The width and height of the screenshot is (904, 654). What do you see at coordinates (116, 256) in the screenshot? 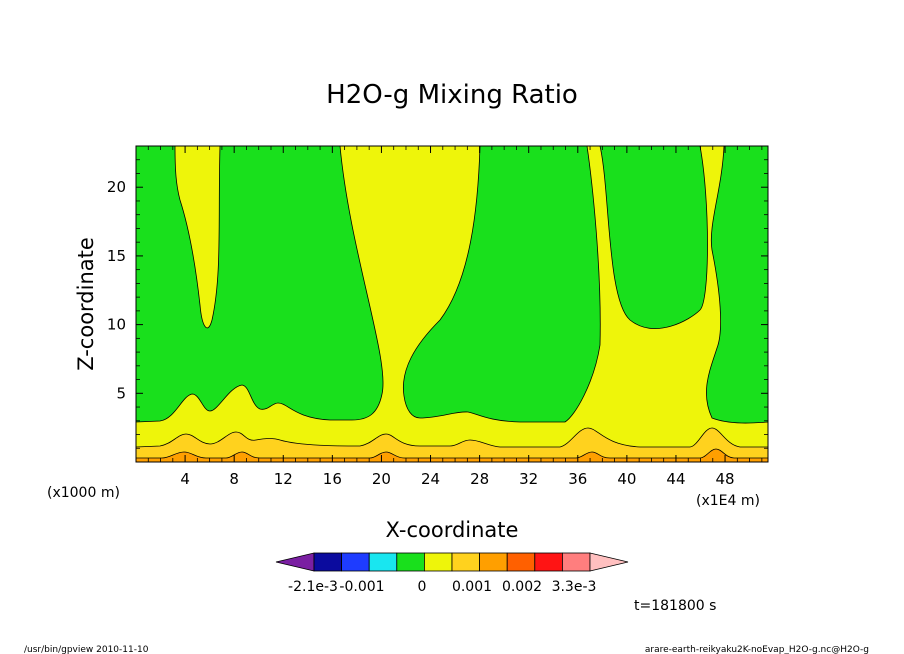
I see `y-tick-label: 15` at bounding box center [116, 256].